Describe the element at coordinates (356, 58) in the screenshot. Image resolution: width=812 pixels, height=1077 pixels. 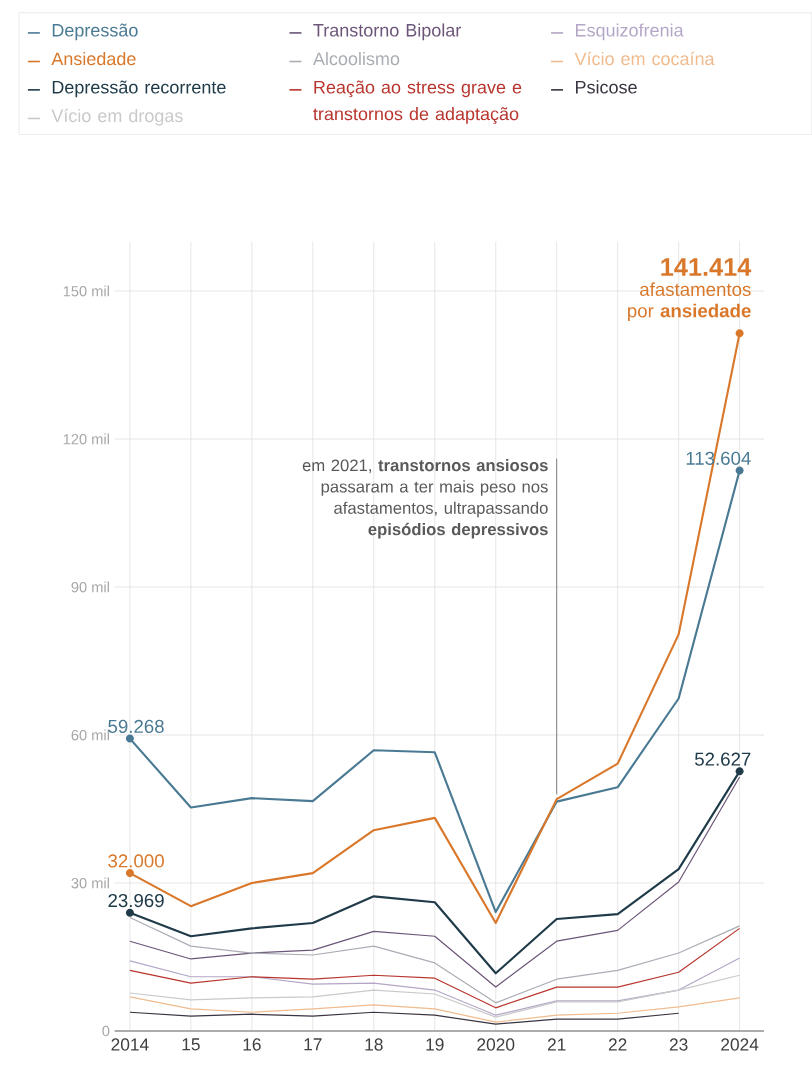
I see `legend-label: Alcoolismo` at that location.